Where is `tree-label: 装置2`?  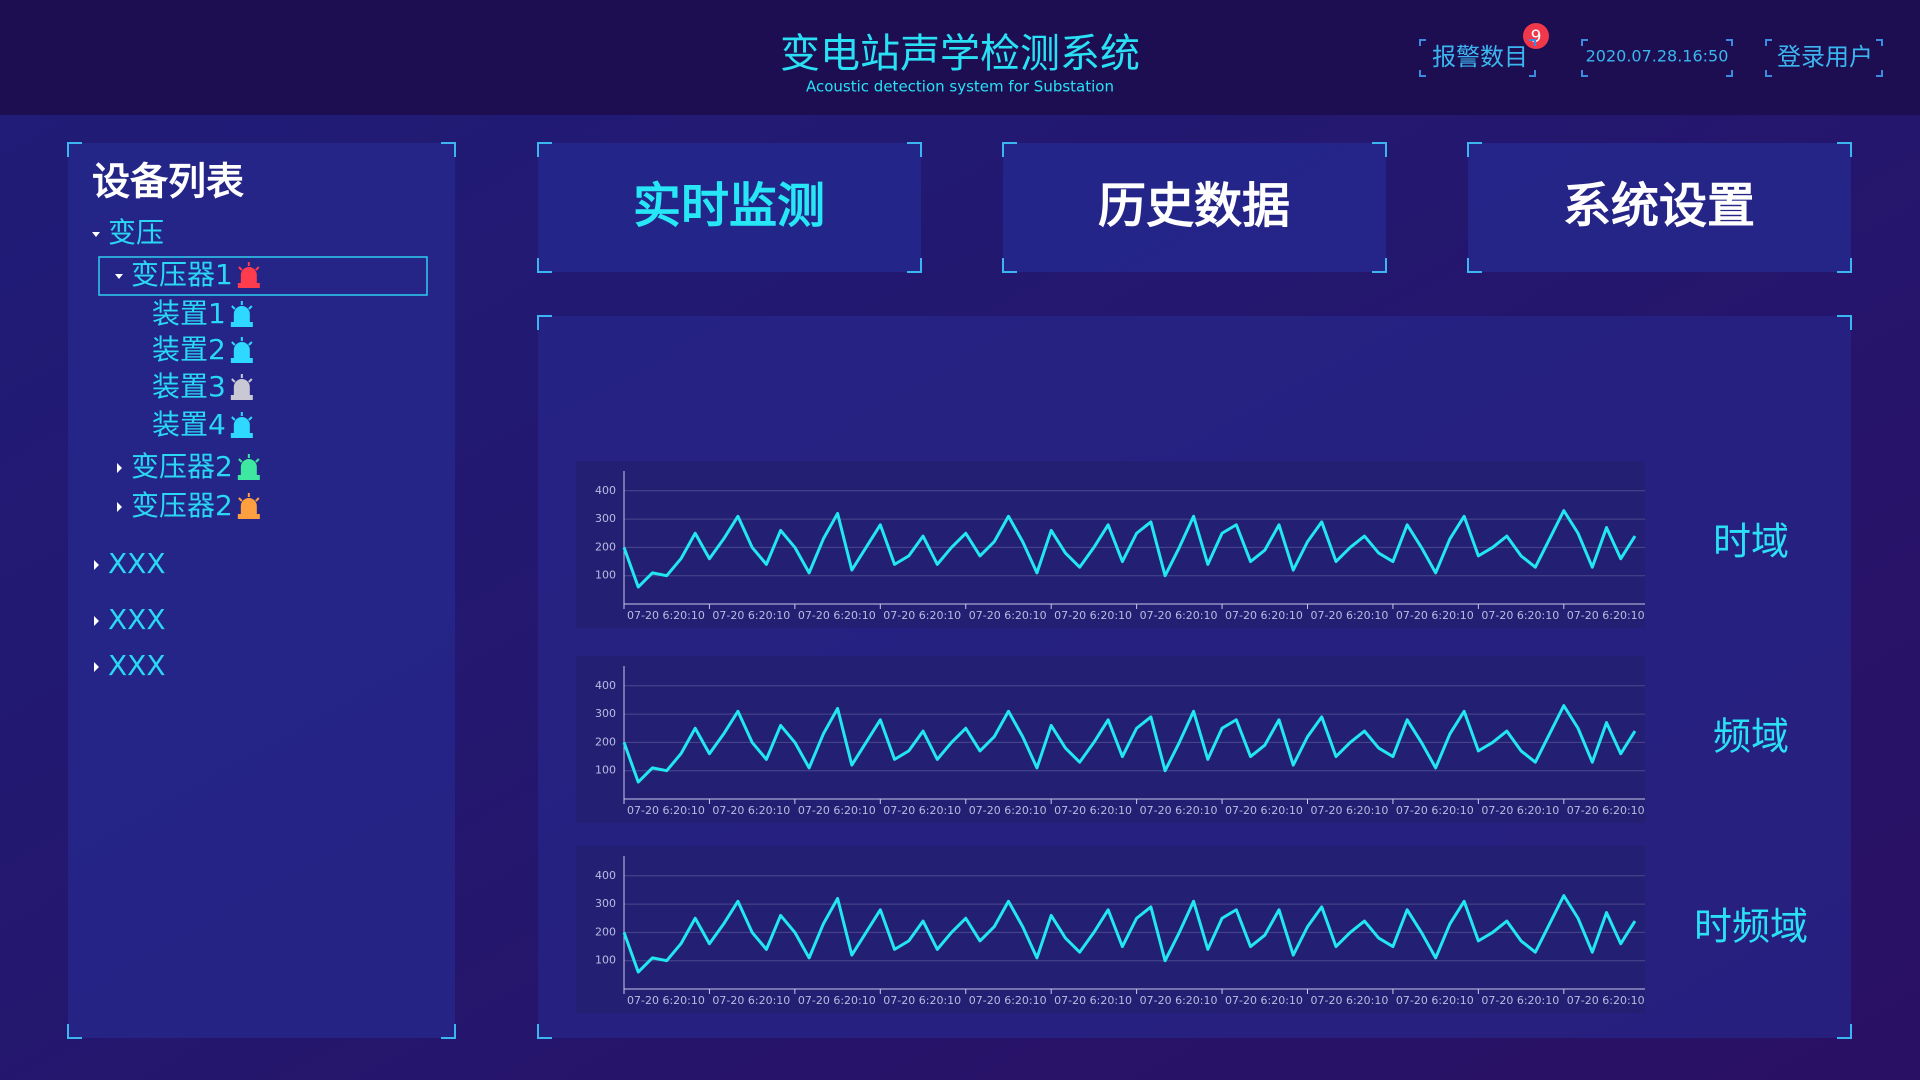 tree-label: 装置2 is located at coordinates (189, 349).